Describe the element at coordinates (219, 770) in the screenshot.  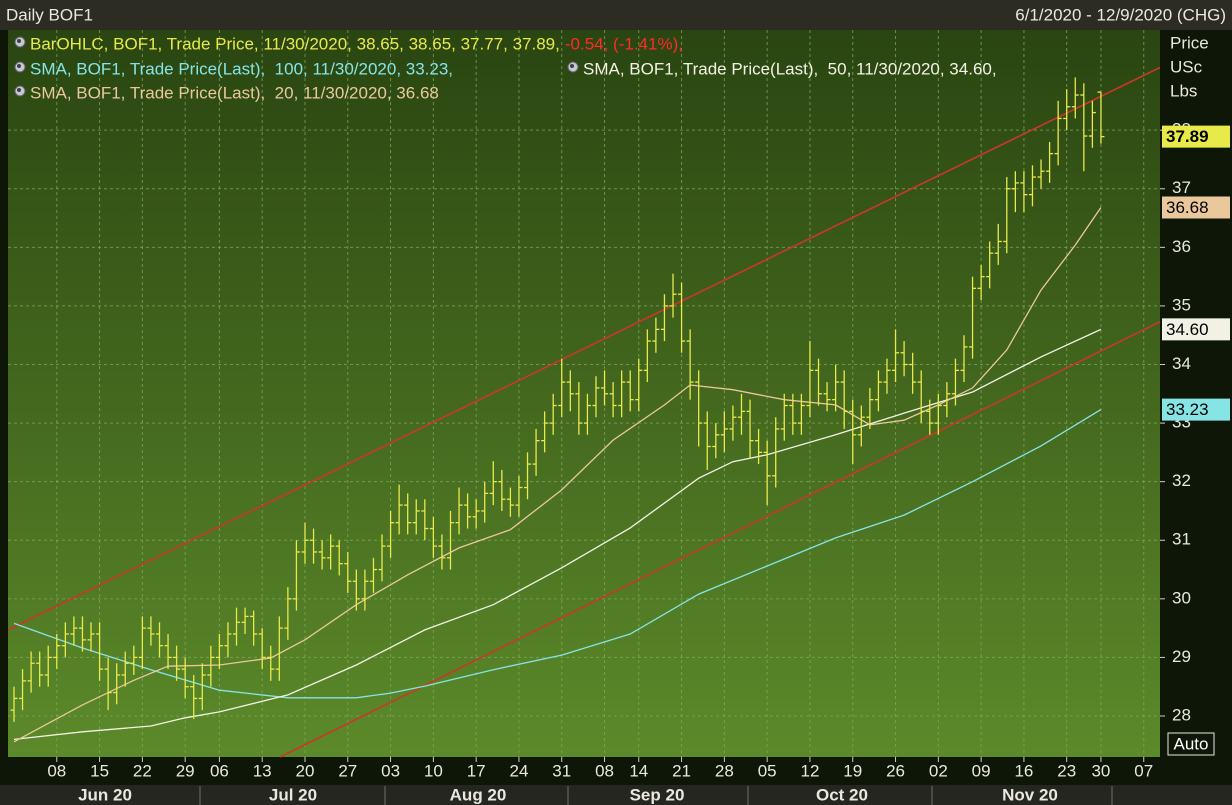
I see `x-tick-label: 06` at that location.